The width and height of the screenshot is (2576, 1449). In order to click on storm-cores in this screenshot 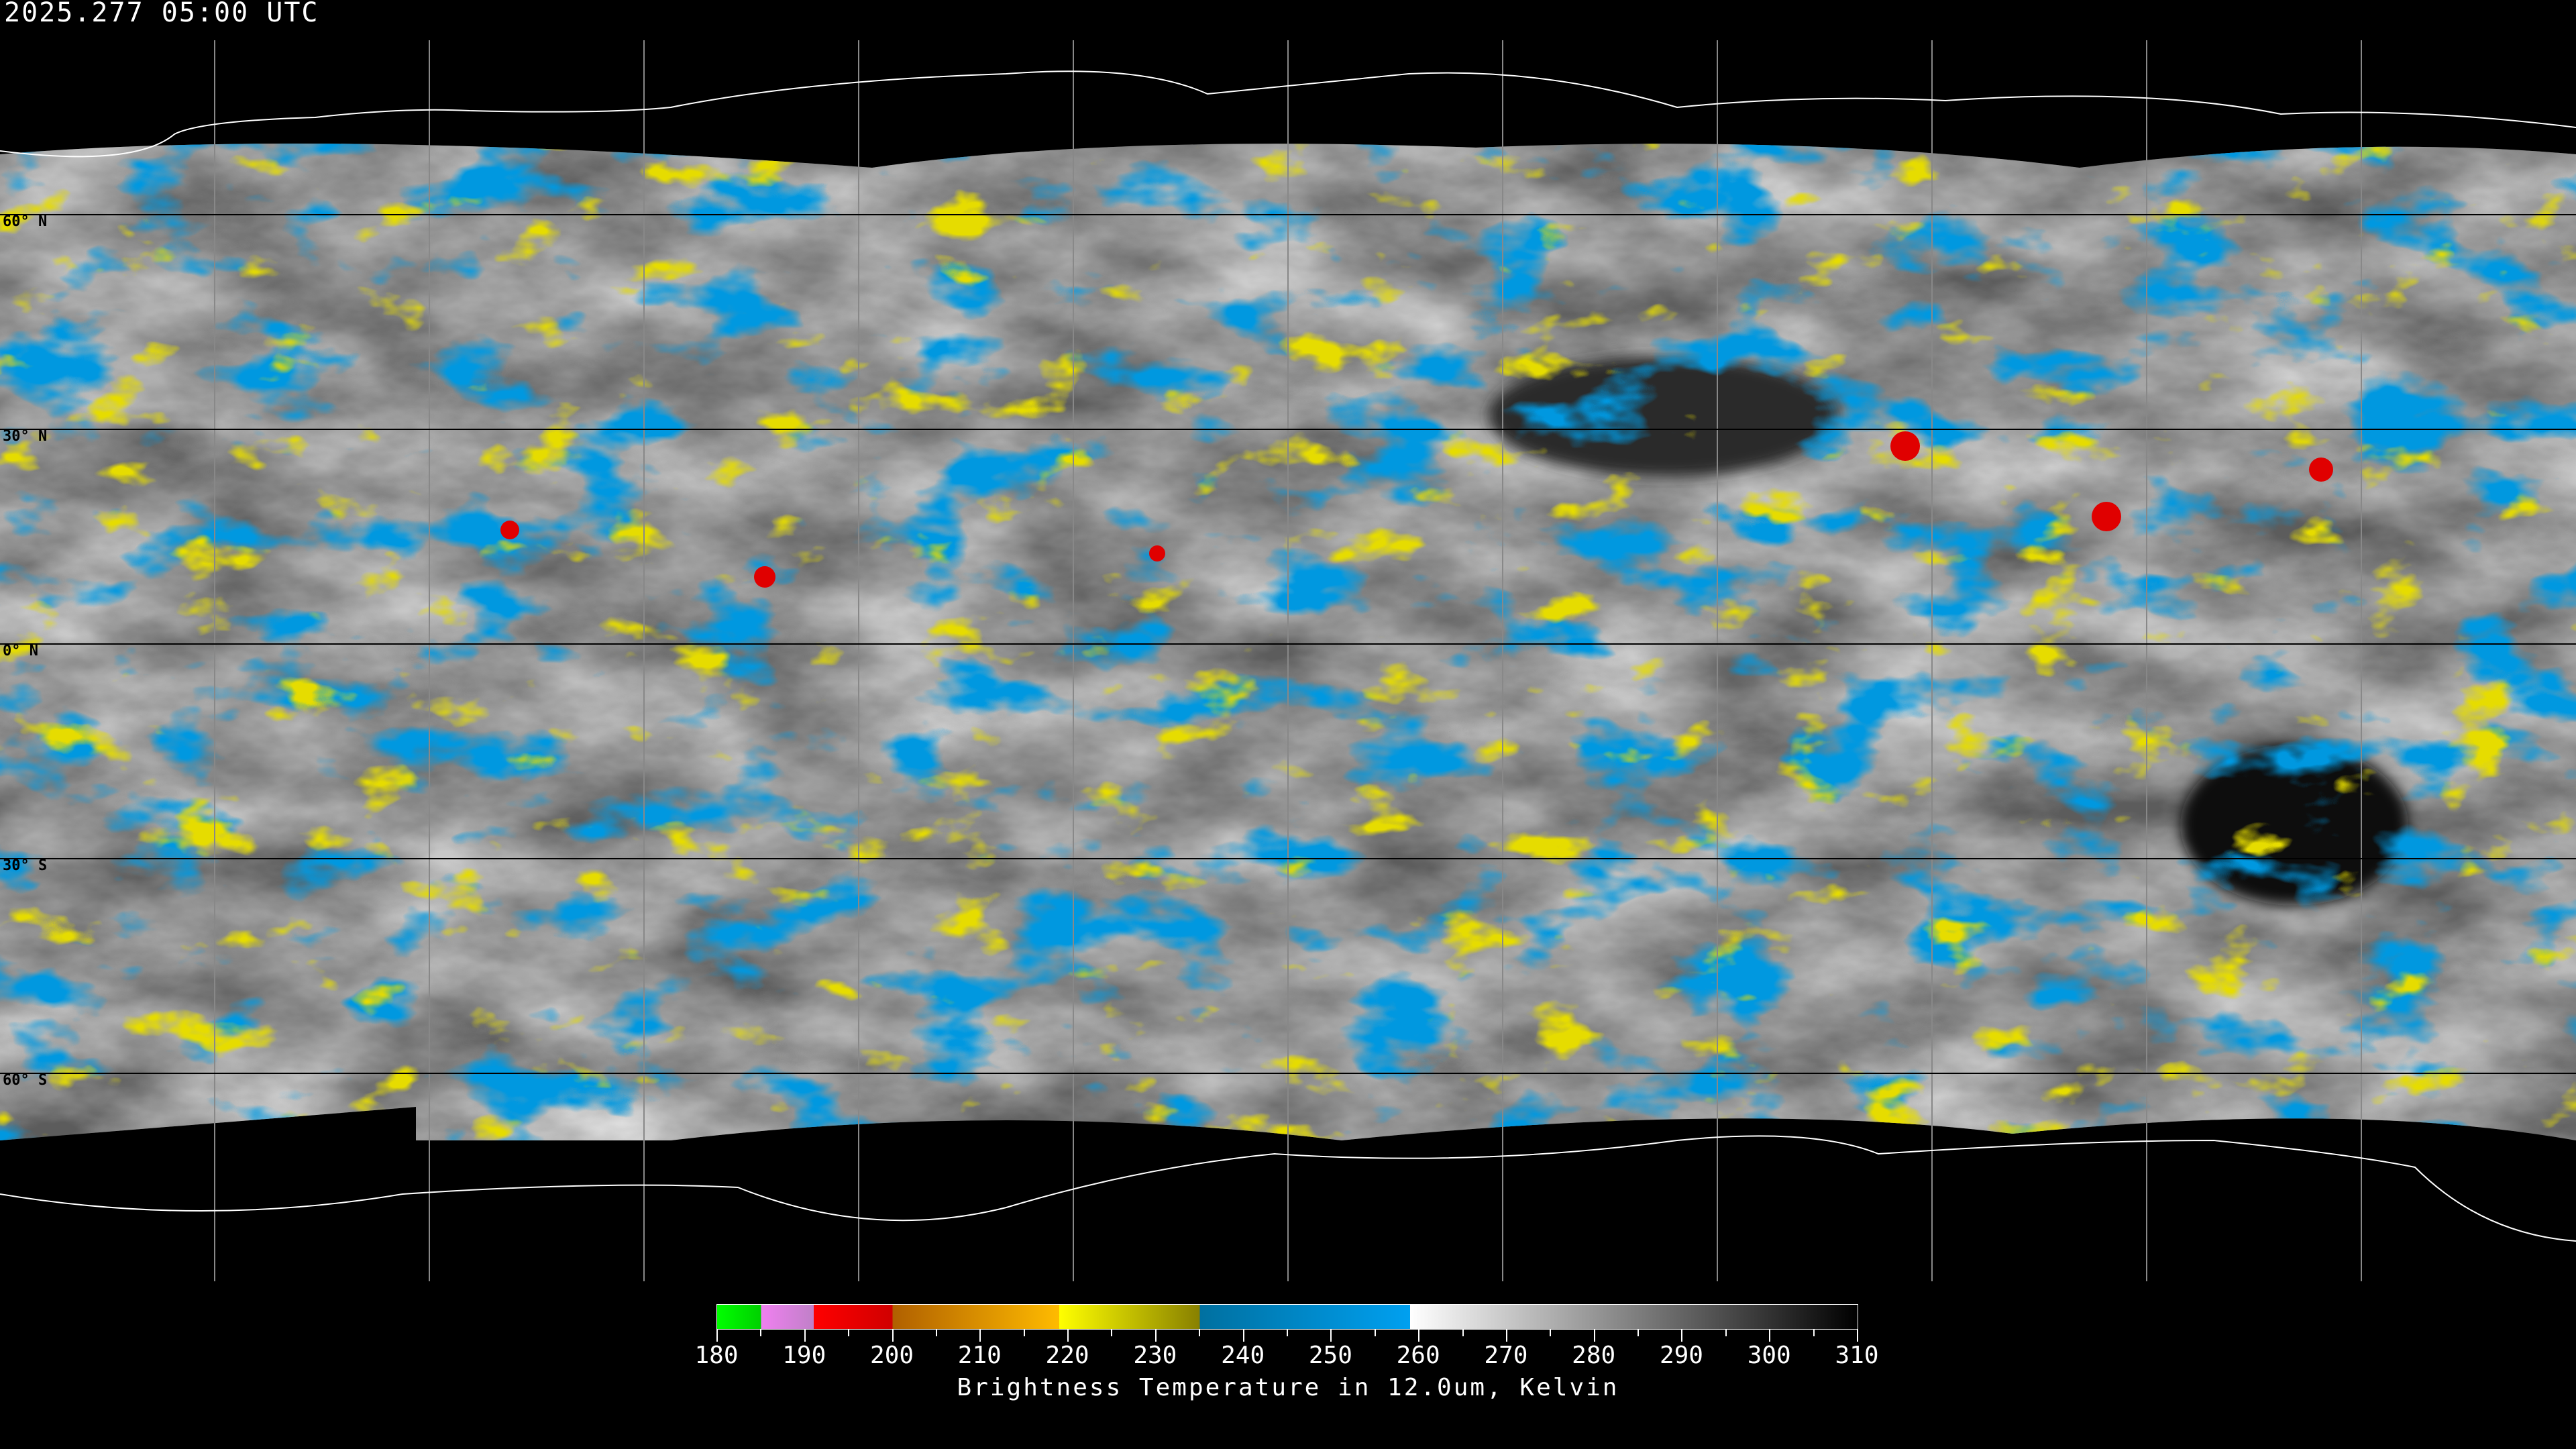, I will do `click(1416, 509)`.